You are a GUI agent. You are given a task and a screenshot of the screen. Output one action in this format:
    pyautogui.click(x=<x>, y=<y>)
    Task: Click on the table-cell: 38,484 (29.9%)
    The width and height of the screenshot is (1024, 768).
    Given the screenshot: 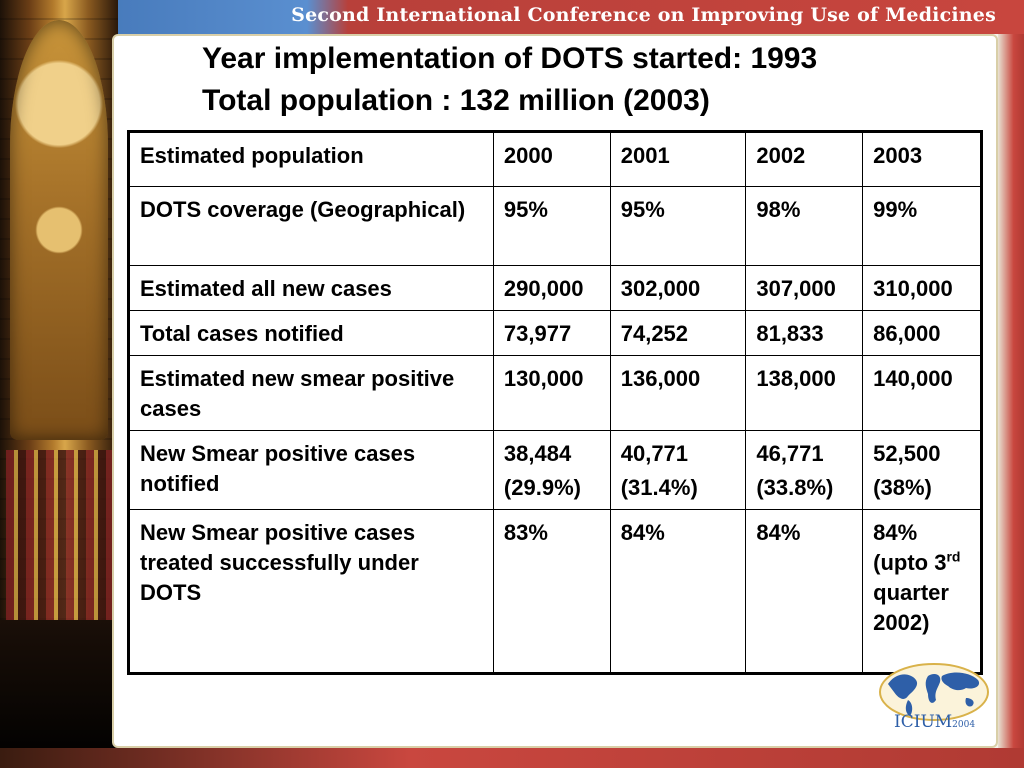 What is the action you would take?
    pyautogui.click(x=551, y=470)
    